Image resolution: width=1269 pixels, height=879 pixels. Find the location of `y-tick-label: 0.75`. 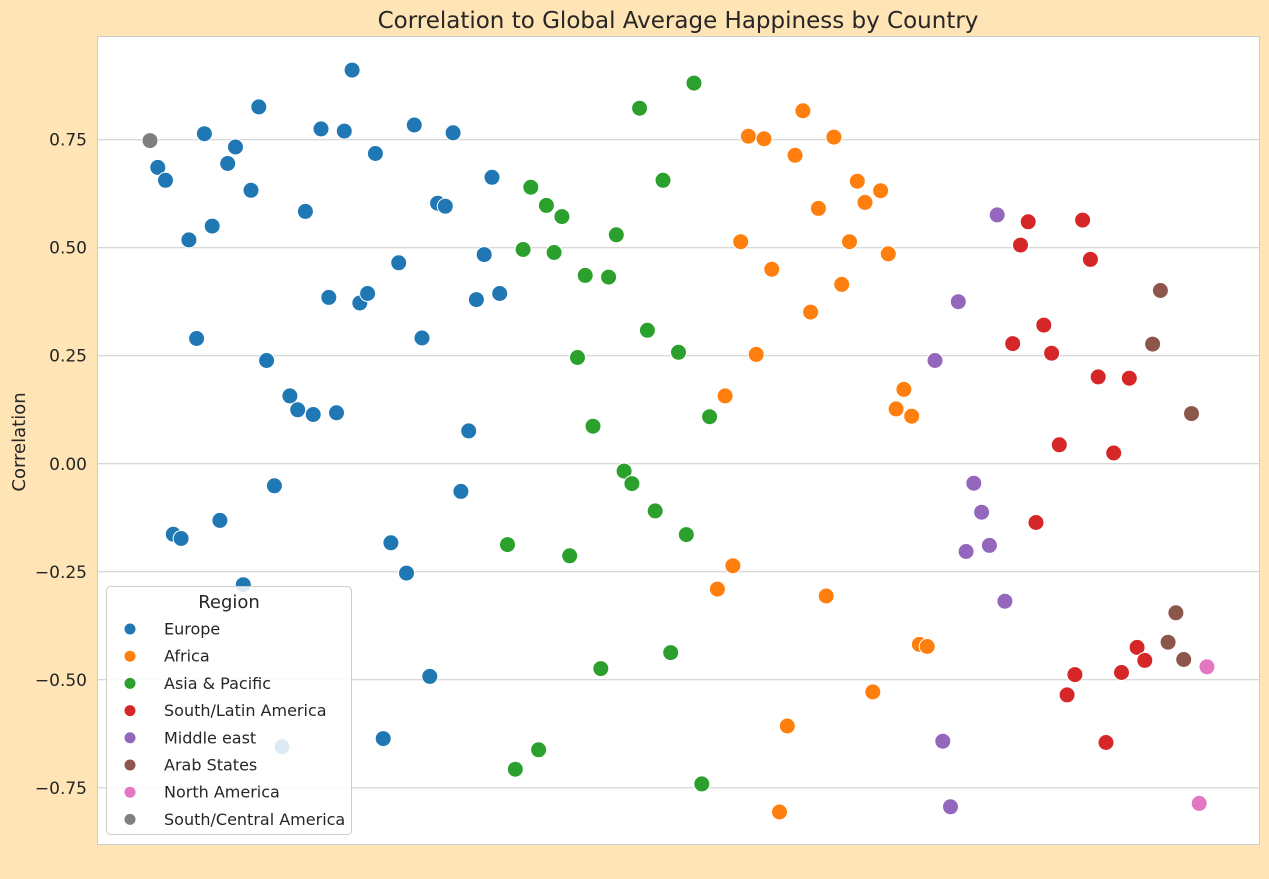

y-tick-label: 0.75 is located at coordinates (68, 141).